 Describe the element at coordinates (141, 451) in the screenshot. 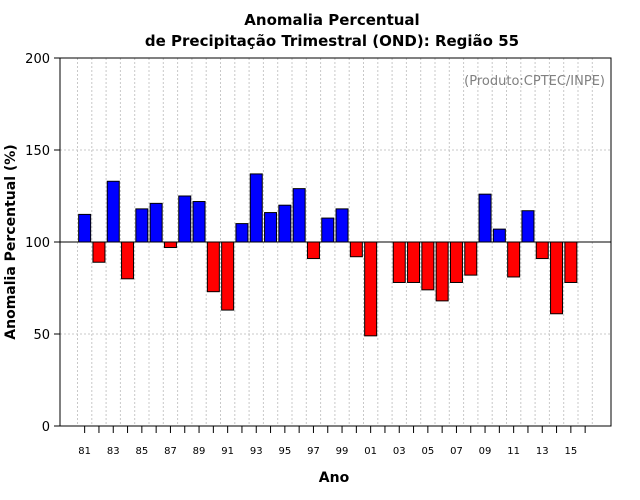

I see `x-tick-label: 85` at that location.